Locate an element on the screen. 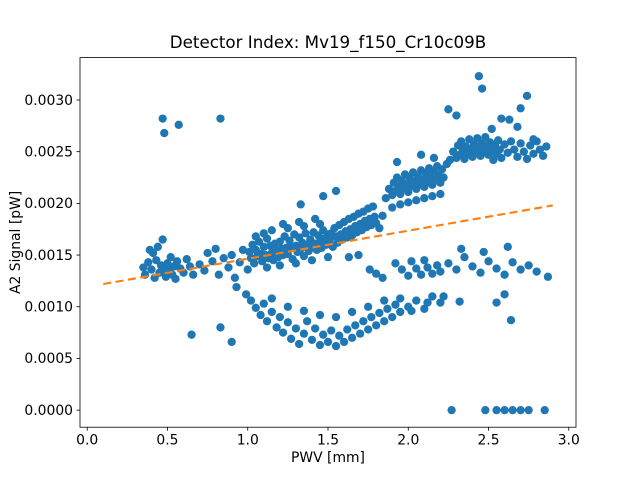 This screenshot has width=640, height=480. plot-title: Detector Index: Mv19_f150_Cr10c09B is located at coordinates (328, 42).